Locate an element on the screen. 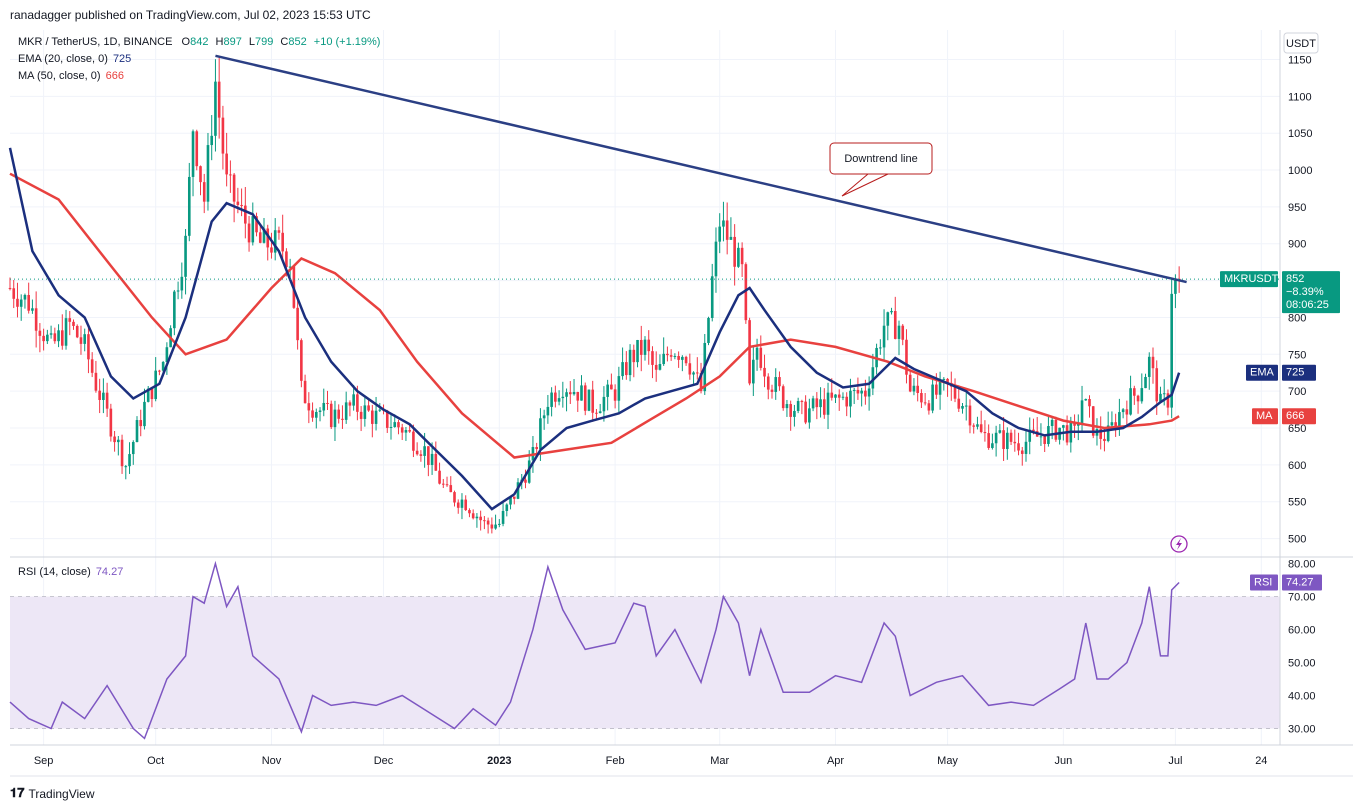 The width and height of the screenshot is (1353, 810). ma-value-badge: 666 is located at coordinates (1299, 416).